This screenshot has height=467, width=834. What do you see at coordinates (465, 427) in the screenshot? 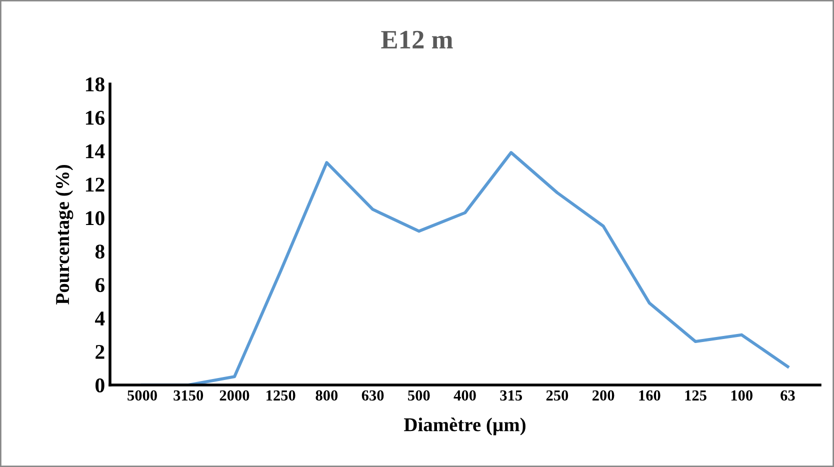
I see `x-axis-title: Diamètre (µm)` at bounding box center [465, 427].